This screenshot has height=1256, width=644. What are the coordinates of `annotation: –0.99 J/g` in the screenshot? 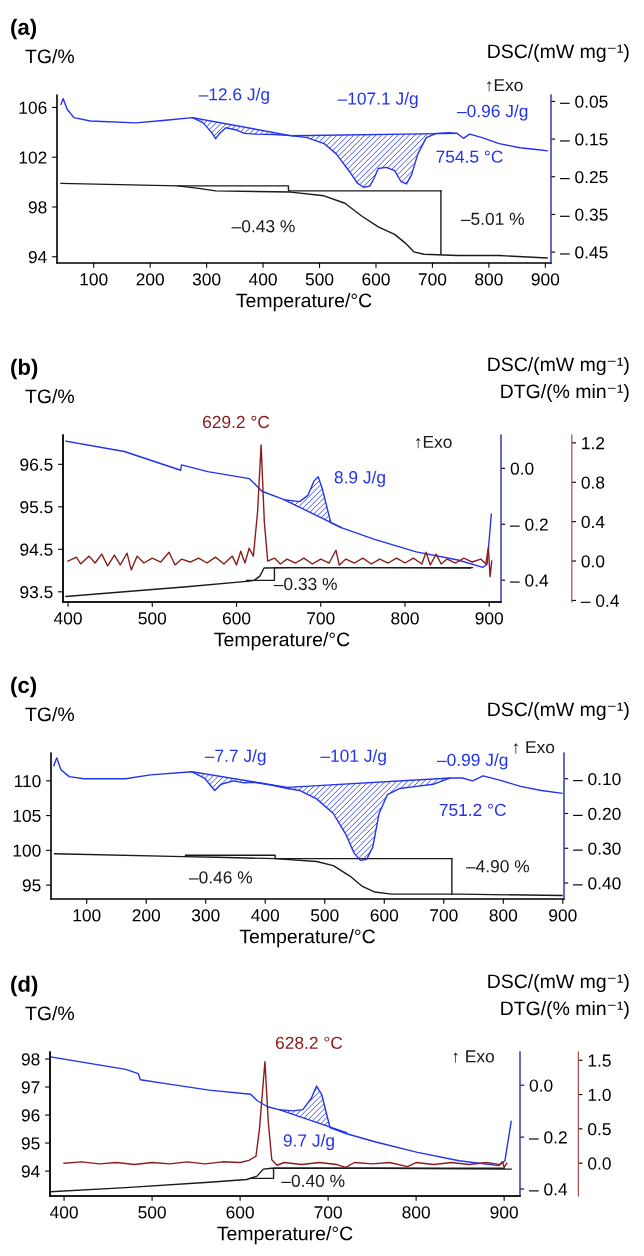 It's located at (472, 761).